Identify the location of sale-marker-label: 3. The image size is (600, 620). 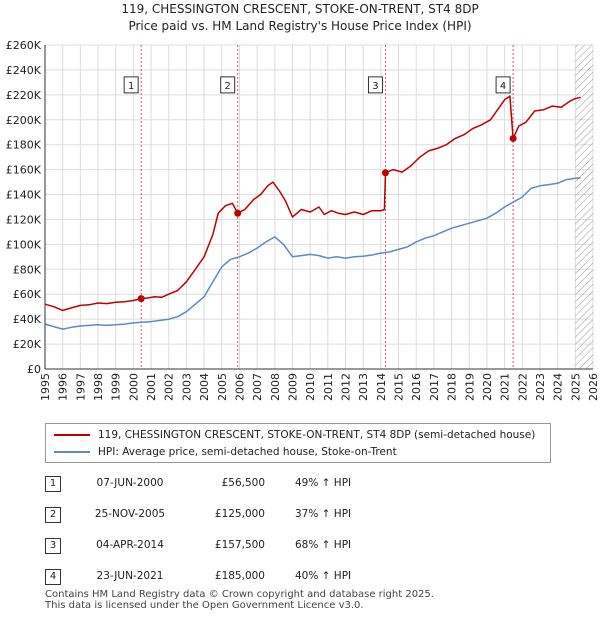
(375, 86).